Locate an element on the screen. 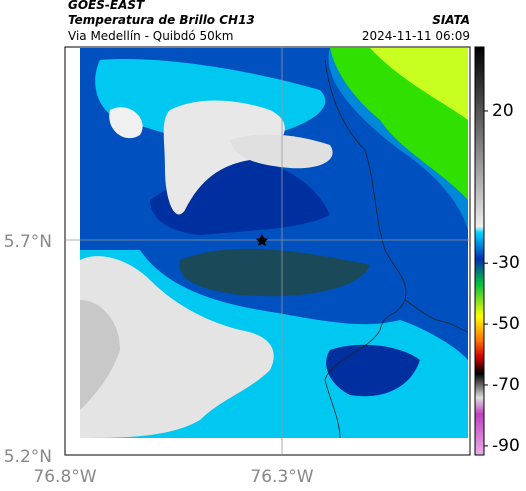  colorbar-tick-label: -50 is located at coordinates (506, 324).